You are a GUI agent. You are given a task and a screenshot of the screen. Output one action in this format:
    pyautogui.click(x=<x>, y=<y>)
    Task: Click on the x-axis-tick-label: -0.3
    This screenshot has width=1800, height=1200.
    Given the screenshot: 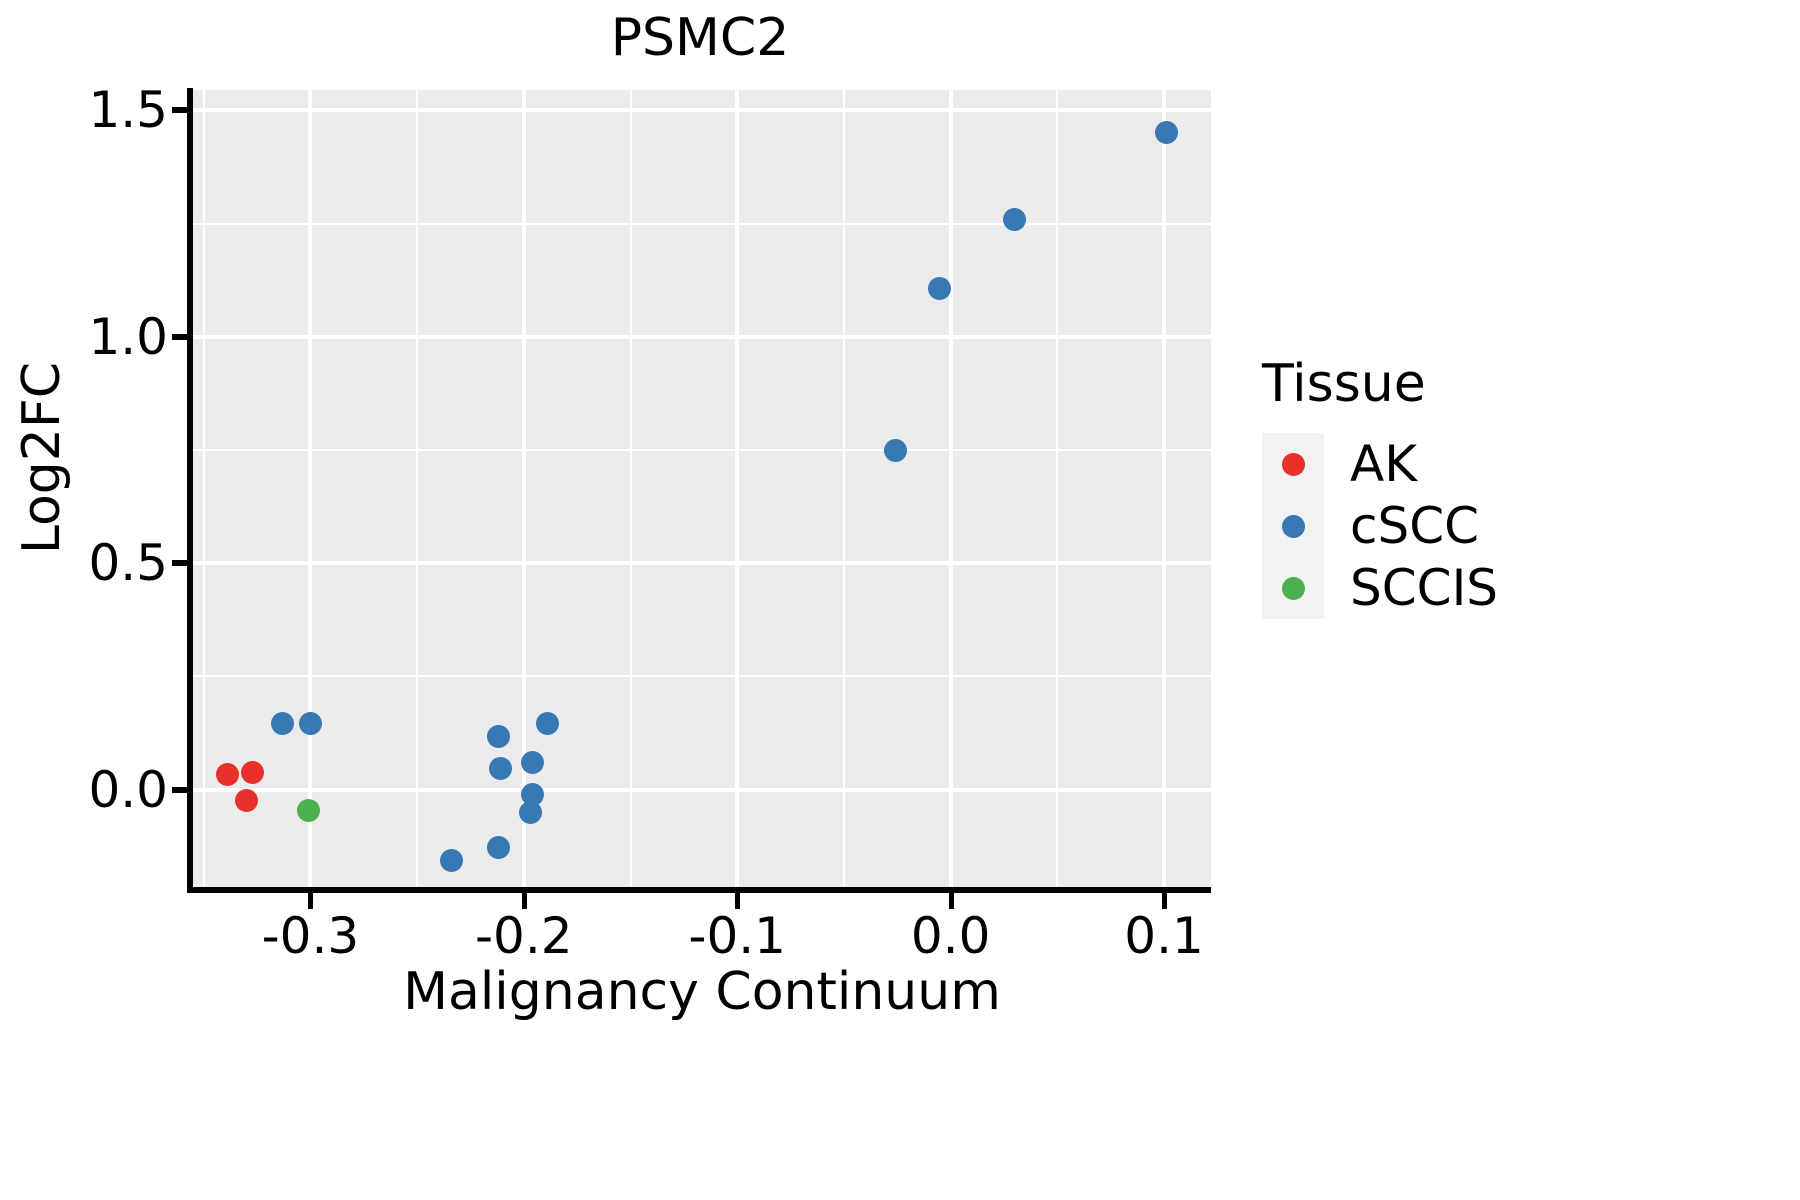 What is the action you would take?
    pyautogui.click(x=310, y=936)
    